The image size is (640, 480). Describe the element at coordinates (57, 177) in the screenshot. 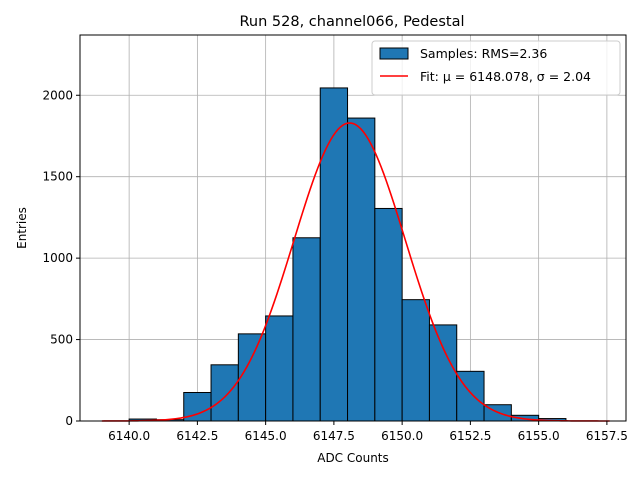

I see `y-tick-label: 1500` at that location.